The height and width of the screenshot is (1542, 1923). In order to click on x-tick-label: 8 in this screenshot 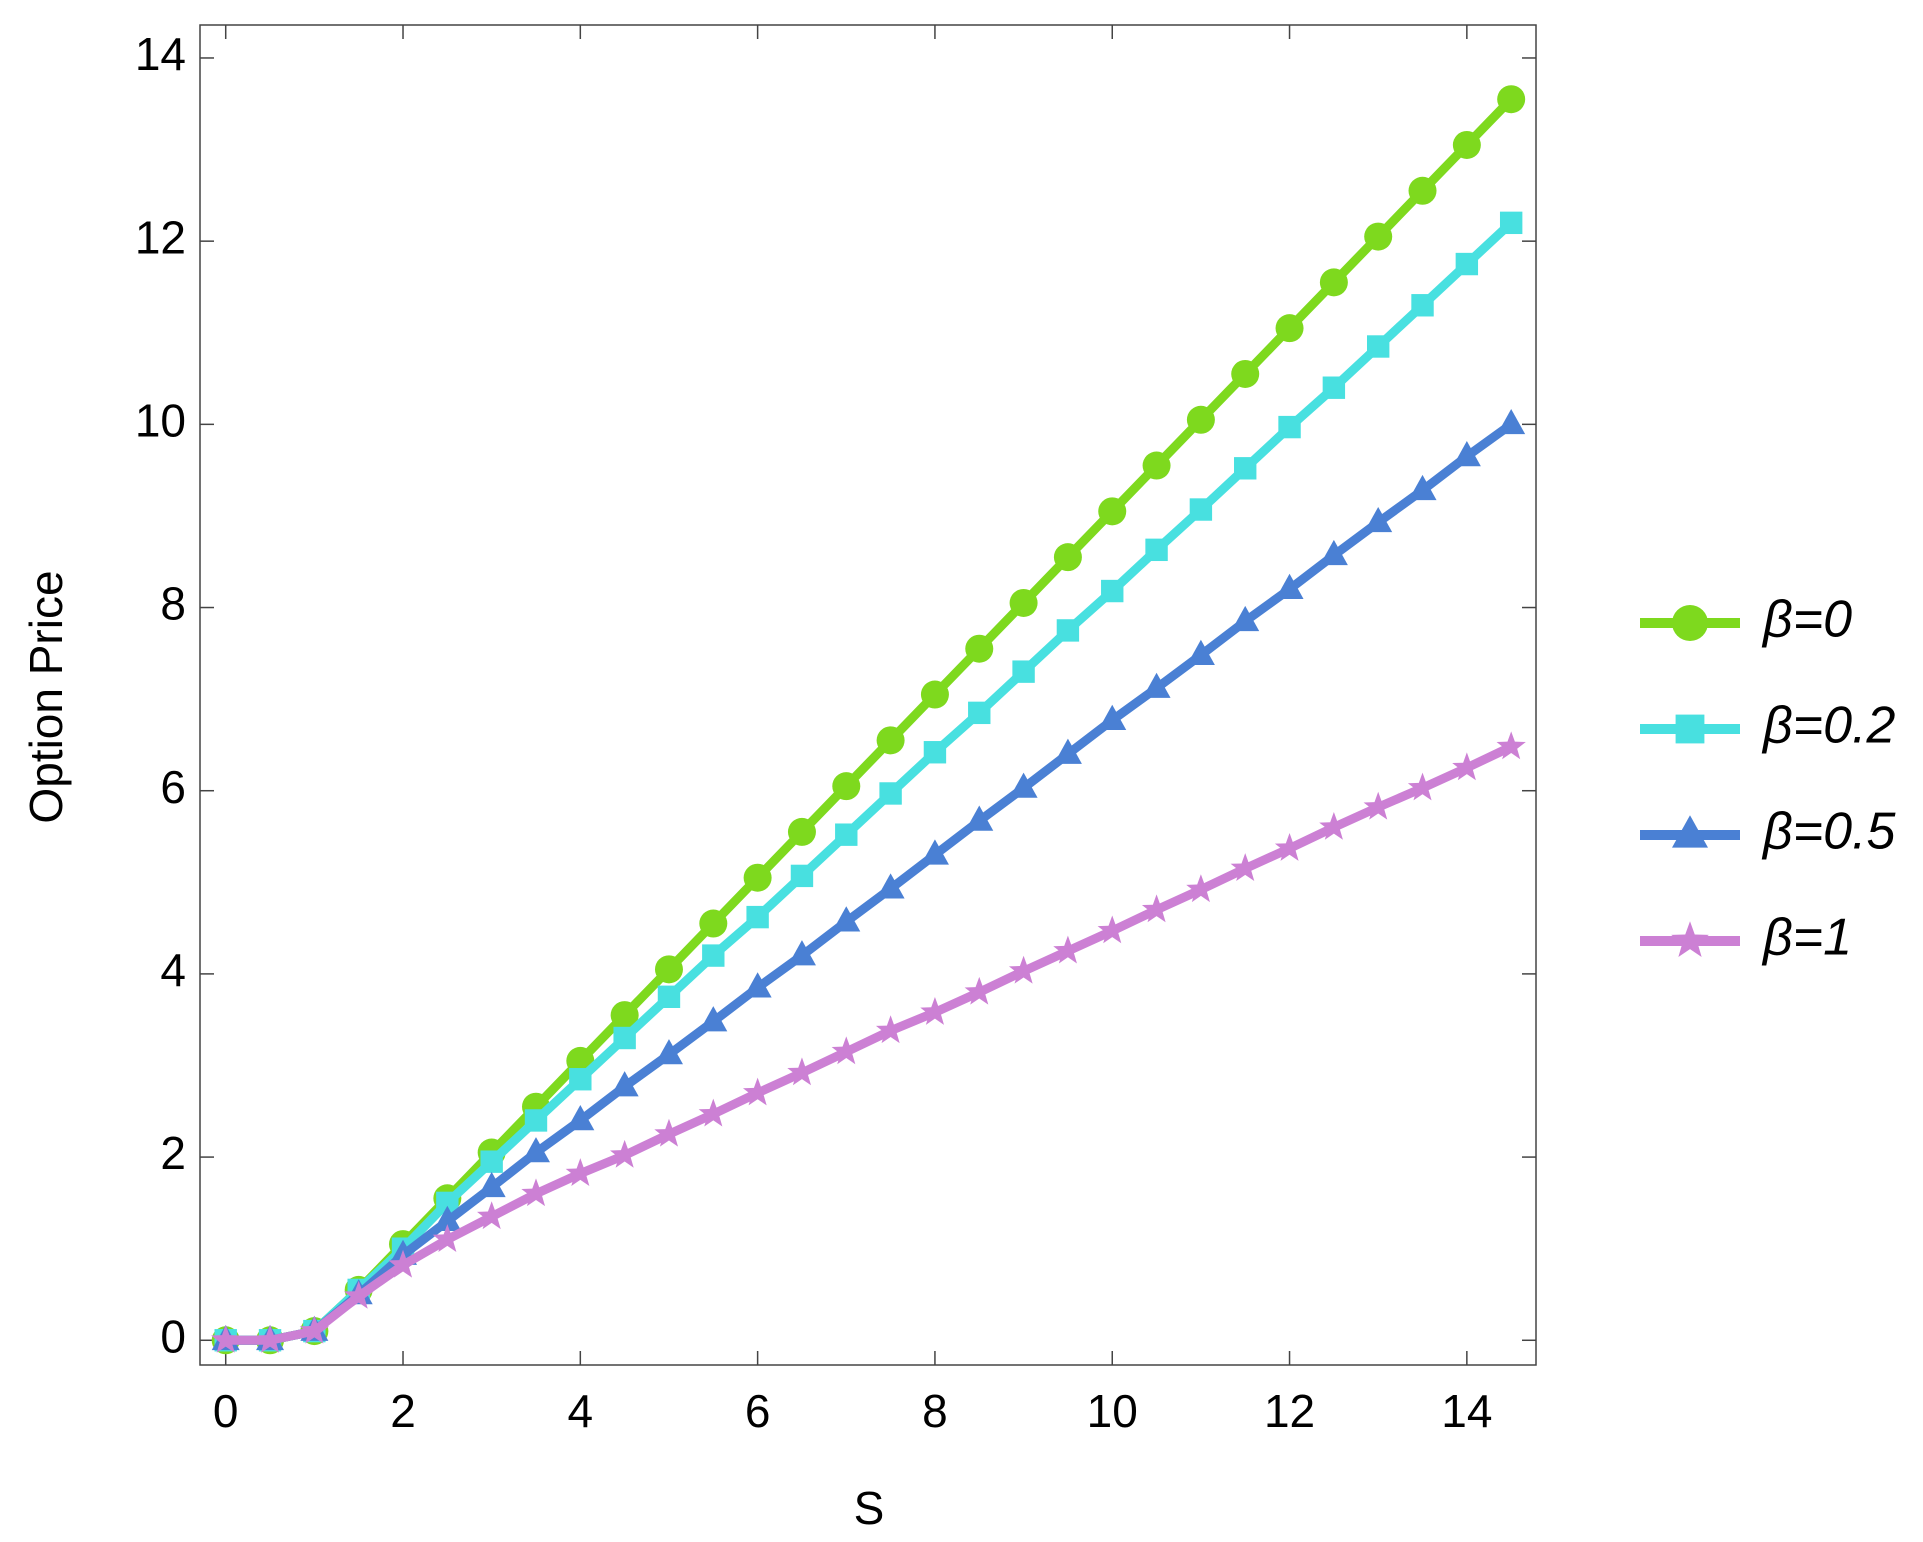, I will do `click(935, 1411)`.